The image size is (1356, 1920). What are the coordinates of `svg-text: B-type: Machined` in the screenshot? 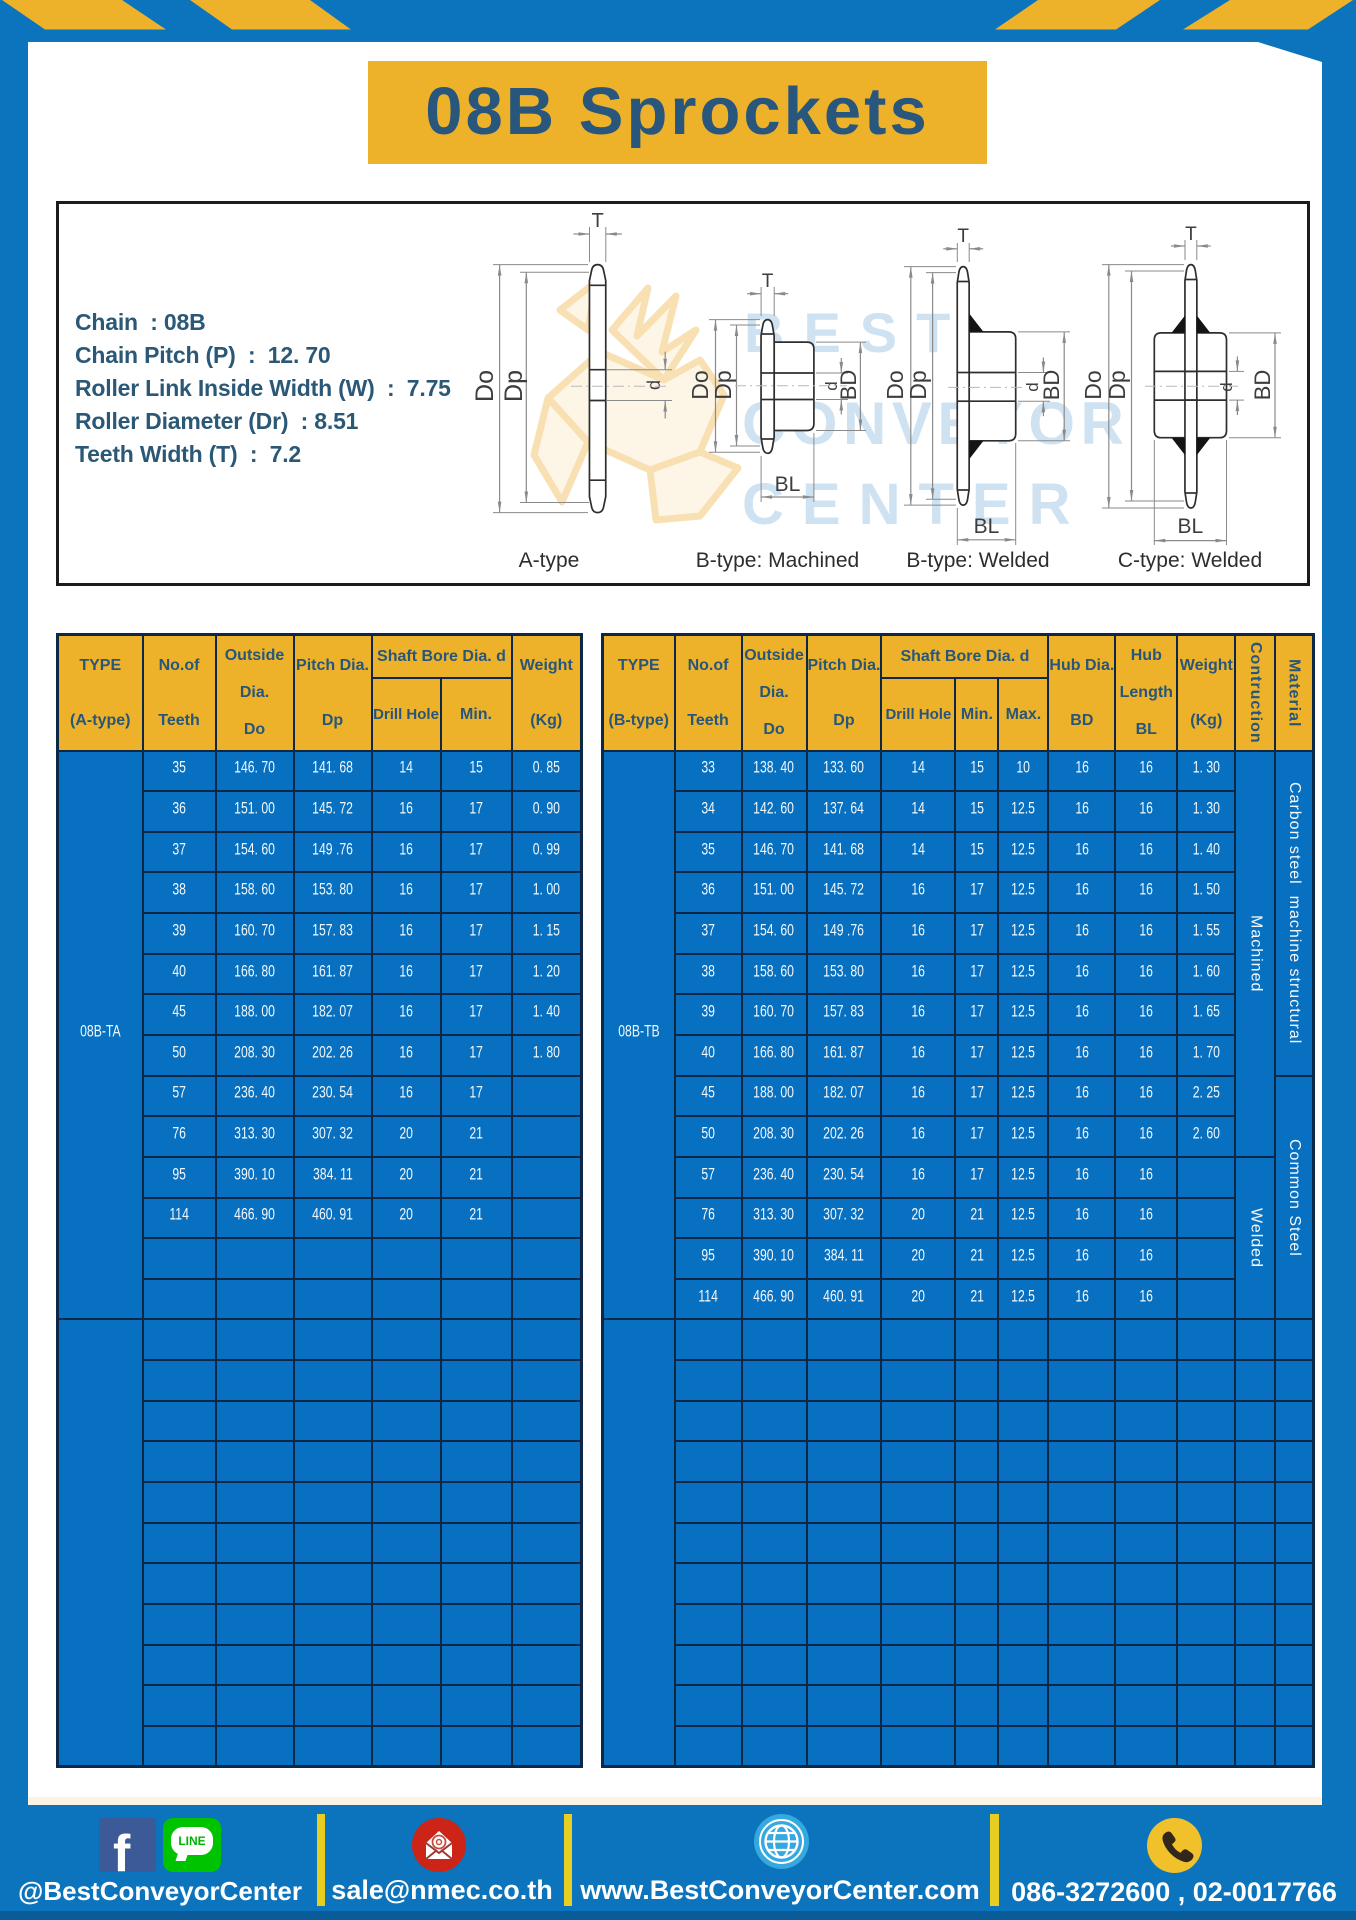 It's located at (777, 560).